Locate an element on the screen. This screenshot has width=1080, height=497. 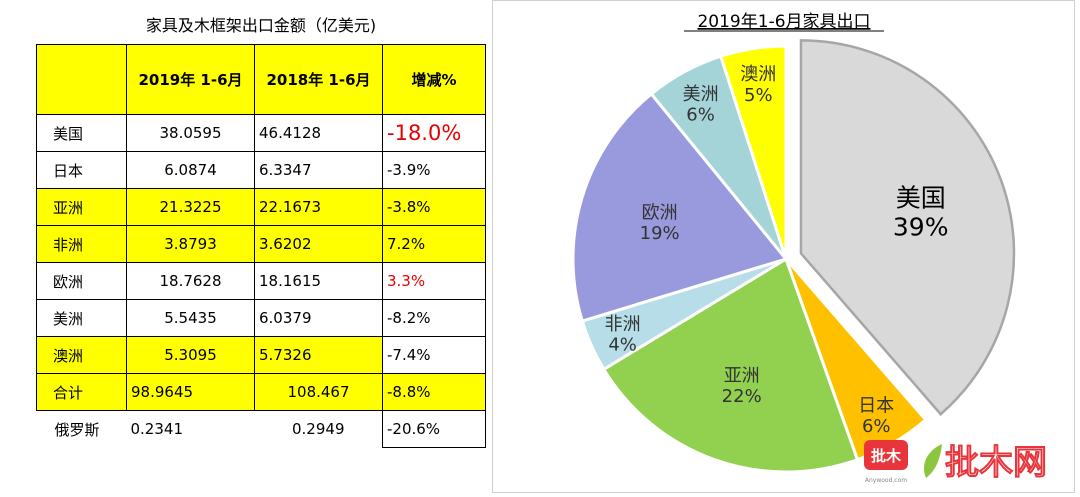
value-2018-cell: 18.1615 is located at coordinates (318, 281).